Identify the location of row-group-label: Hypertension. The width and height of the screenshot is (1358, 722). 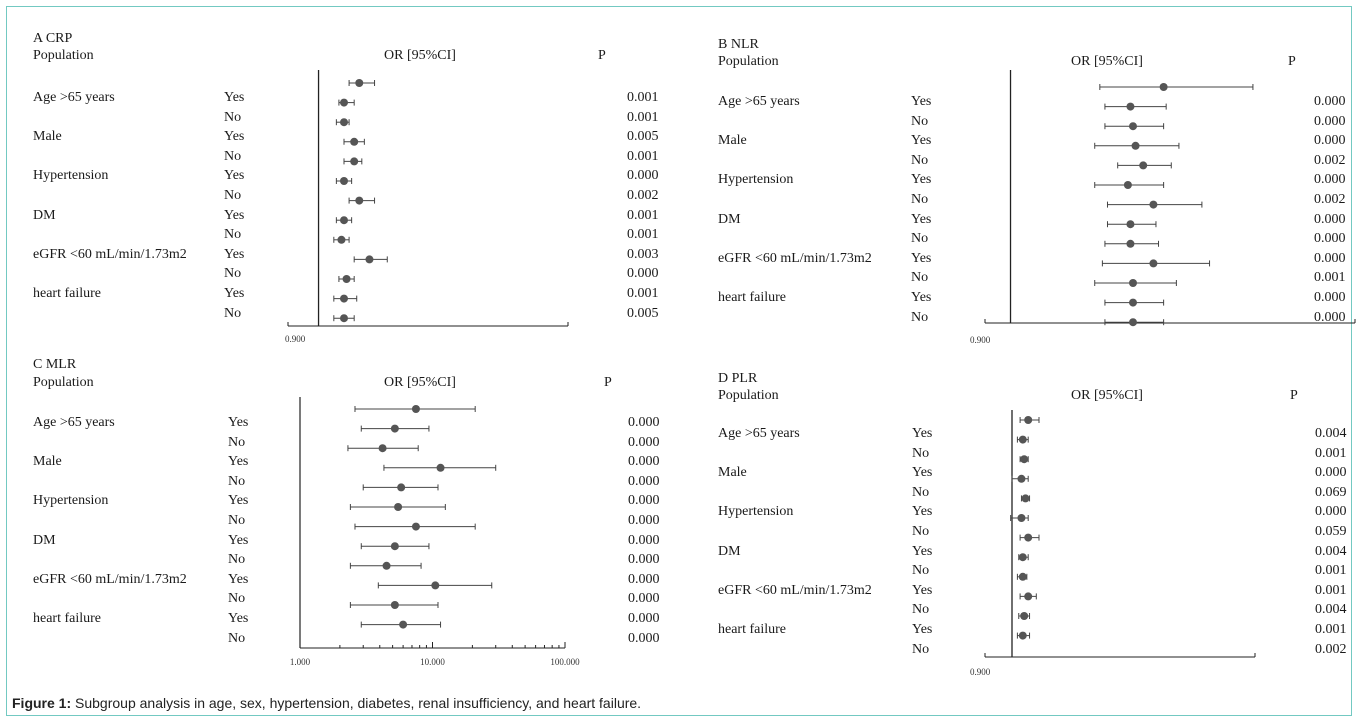
(71, 176).